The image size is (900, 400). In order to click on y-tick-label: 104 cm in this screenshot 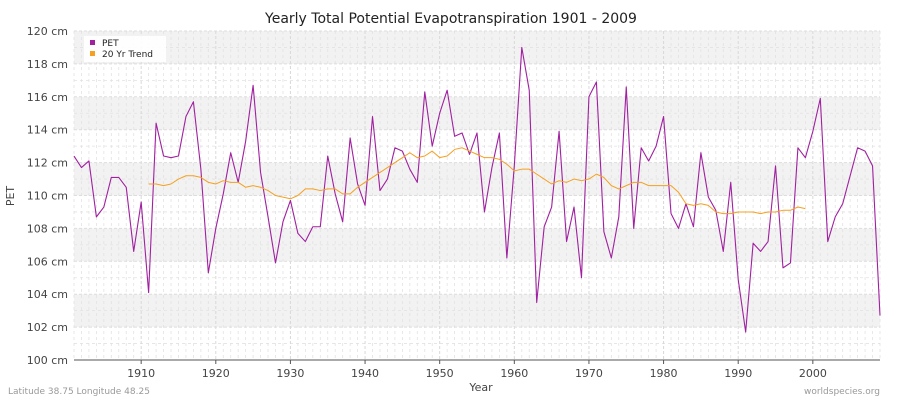, I will do `click(47, 294)`.